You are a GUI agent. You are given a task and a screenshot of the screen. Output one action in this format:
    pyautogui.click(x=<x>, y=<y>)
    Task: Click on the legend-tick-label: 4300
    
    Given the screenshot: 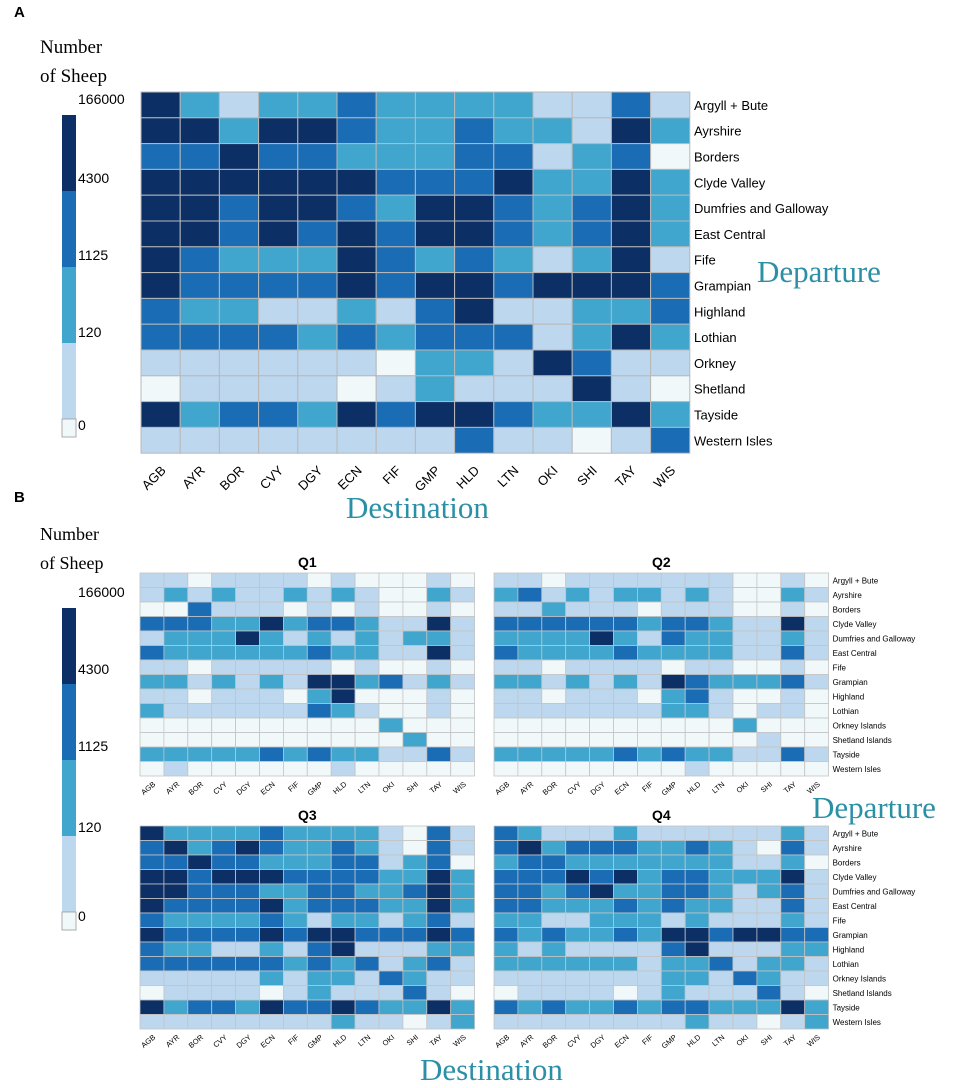 What is the action you would take?
    pyautogui.click(x=93, y=669)
    